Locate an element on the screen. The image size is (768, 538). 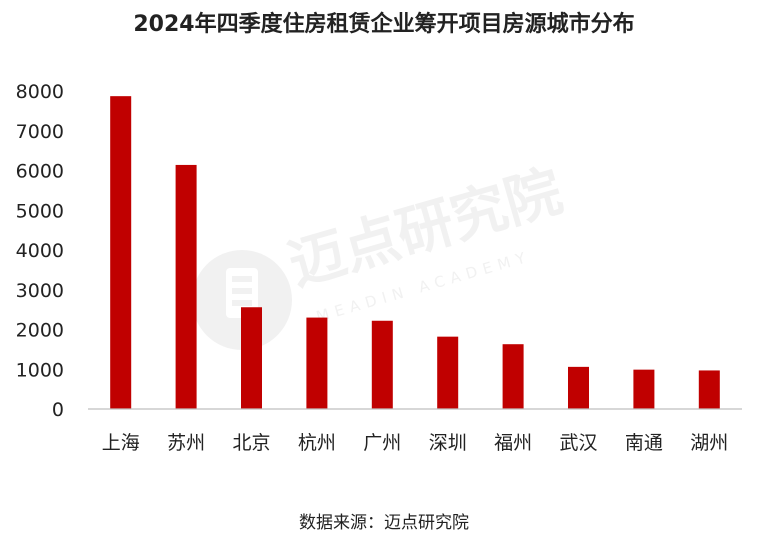
source-note: 数据来源：迈点研究院 is located at coordinates (384, 523).